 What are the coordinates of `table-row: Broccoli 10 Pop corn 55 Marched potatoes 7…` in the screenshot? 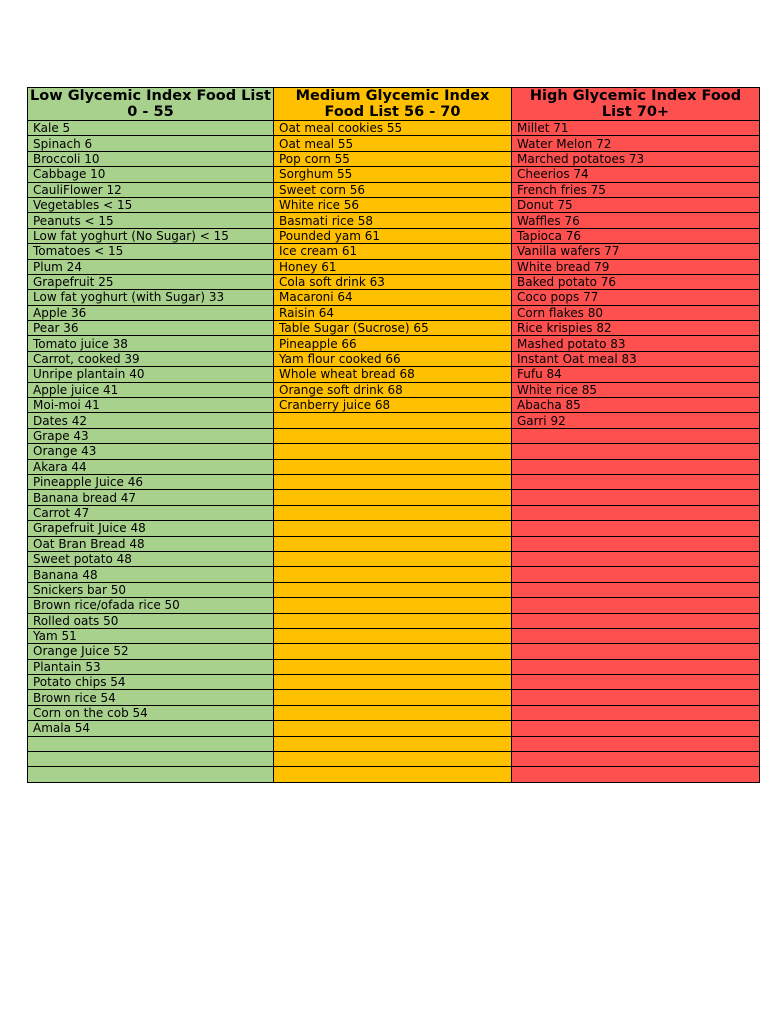 It's located at (393, 159).